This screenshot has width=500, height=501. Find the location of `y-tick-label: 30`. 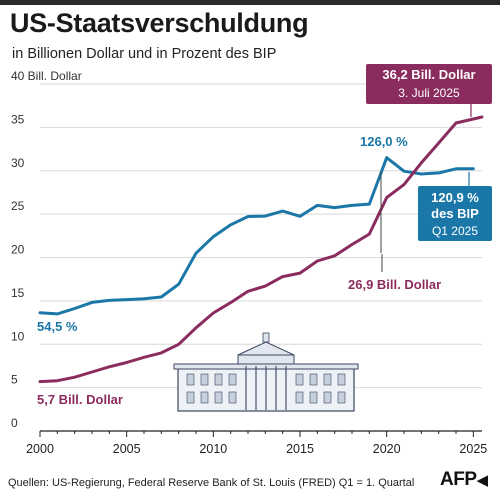

y-tick-label: 30 is located at coordinates (18, 163).